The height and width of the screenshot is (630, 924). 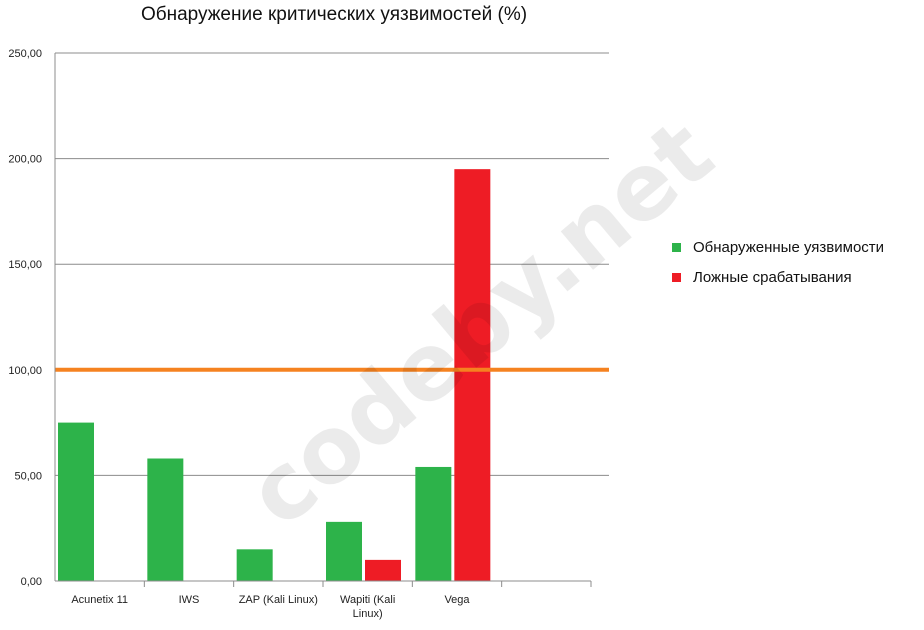 I want to click on x-category-label: Acunetix 11, so click(x=99, y=600).